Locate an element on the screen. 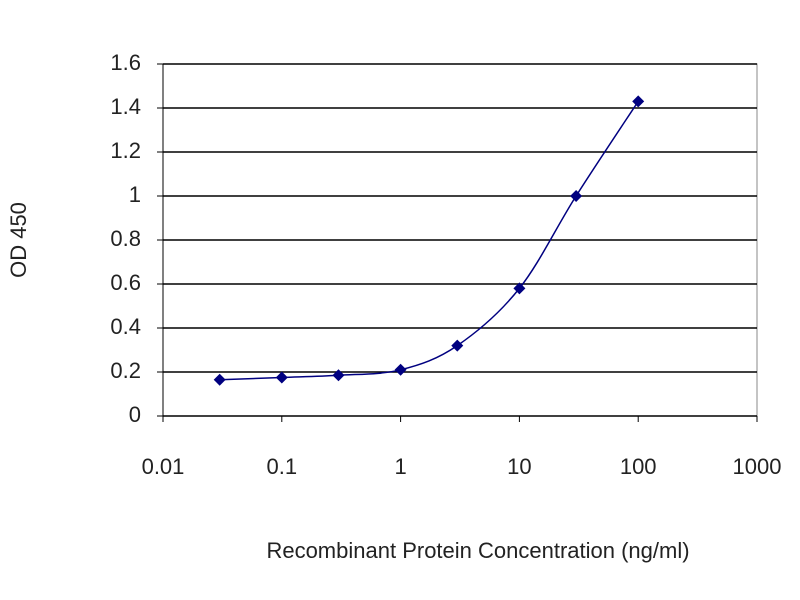 The width and height of the screenshot is (800, 600). x-tick-label: 10 is located at coordinates (519, 466).